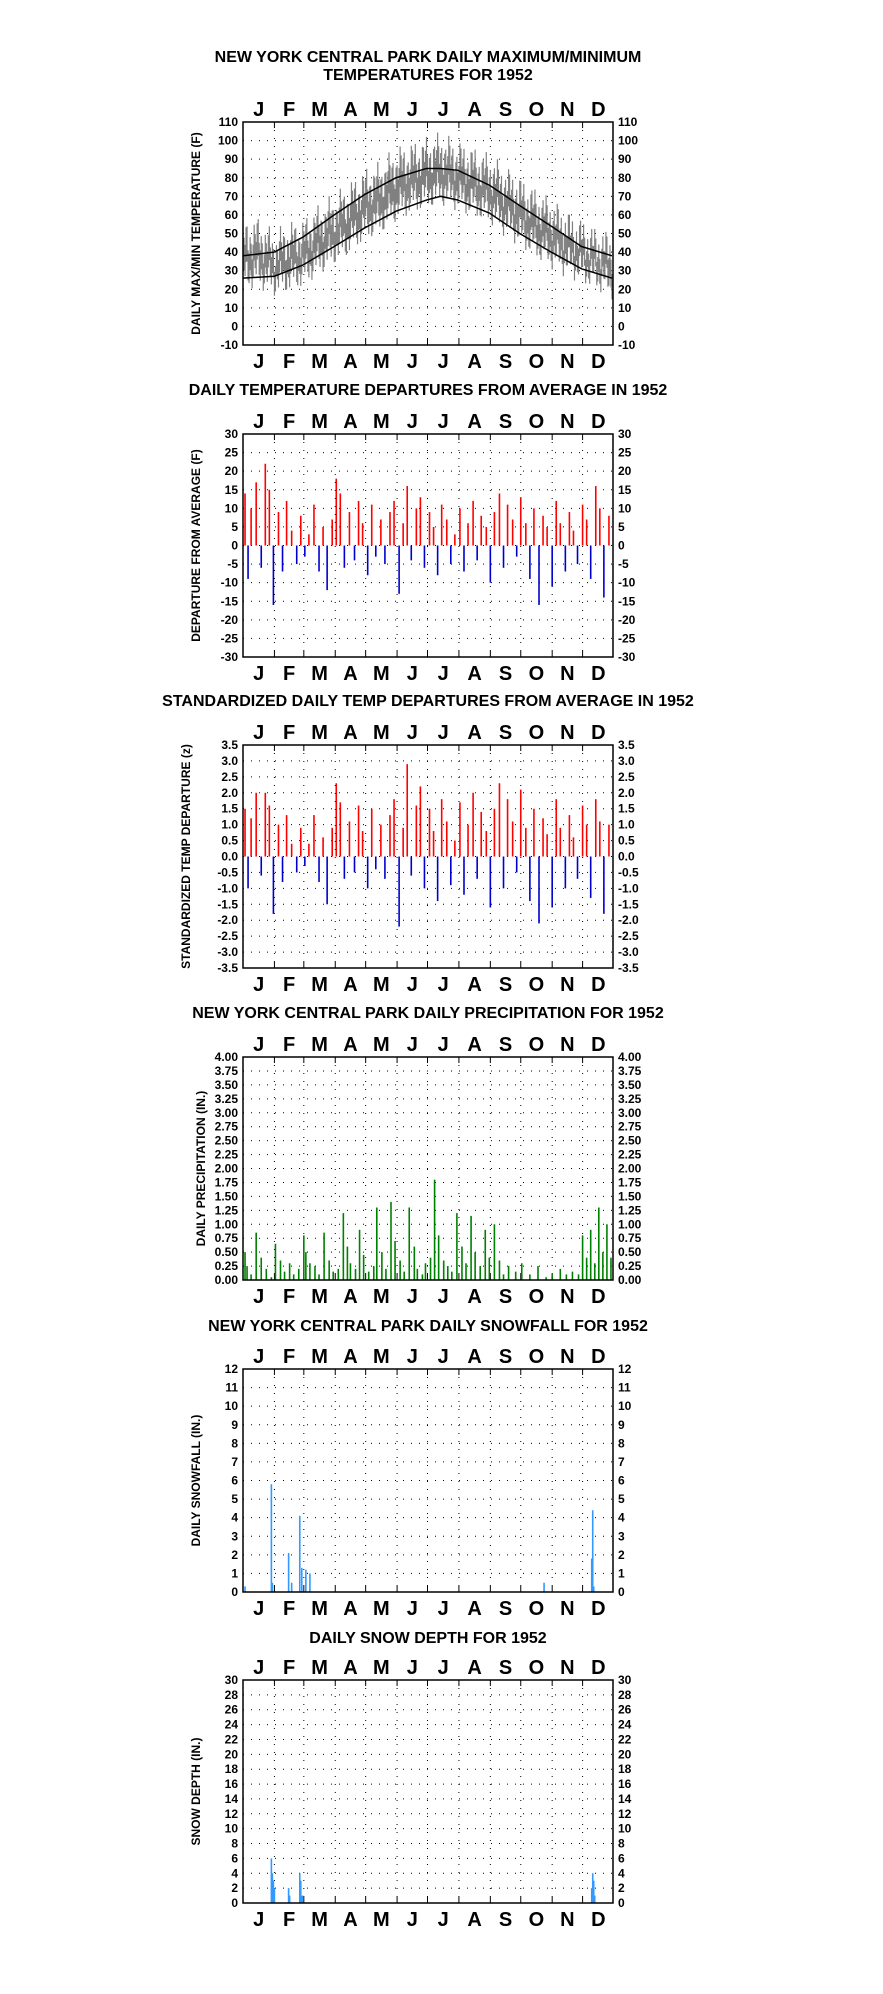 The height and width of the screenshot is (1994, 883). Describe the element at coordinates (628, 920) in the screenshot. I see `y-tick-label-right: -2.0` at that location.